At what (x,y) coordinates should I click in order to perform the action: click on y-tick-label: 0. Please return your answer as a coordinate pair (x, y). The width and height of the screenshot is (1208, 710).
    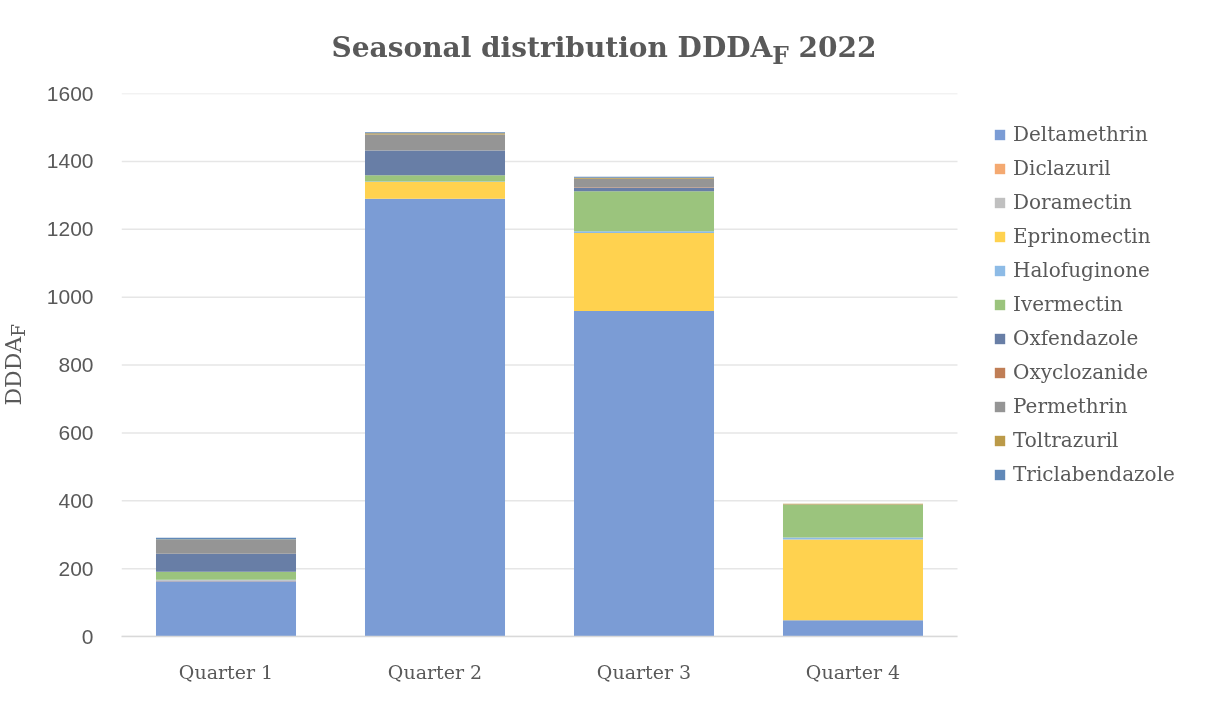
    Looking at the image, I should click on (87, 636).